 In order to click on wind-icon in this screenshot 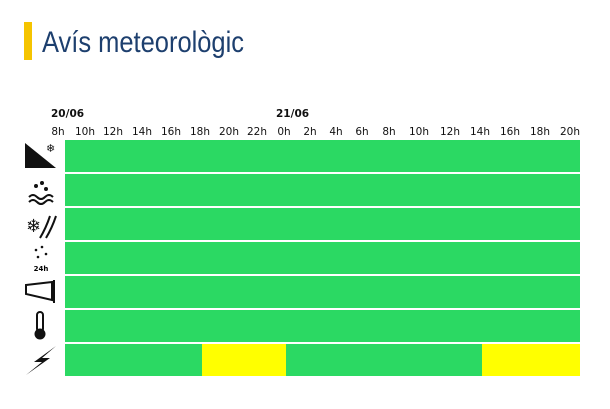, I will do `click(40, 291)`.